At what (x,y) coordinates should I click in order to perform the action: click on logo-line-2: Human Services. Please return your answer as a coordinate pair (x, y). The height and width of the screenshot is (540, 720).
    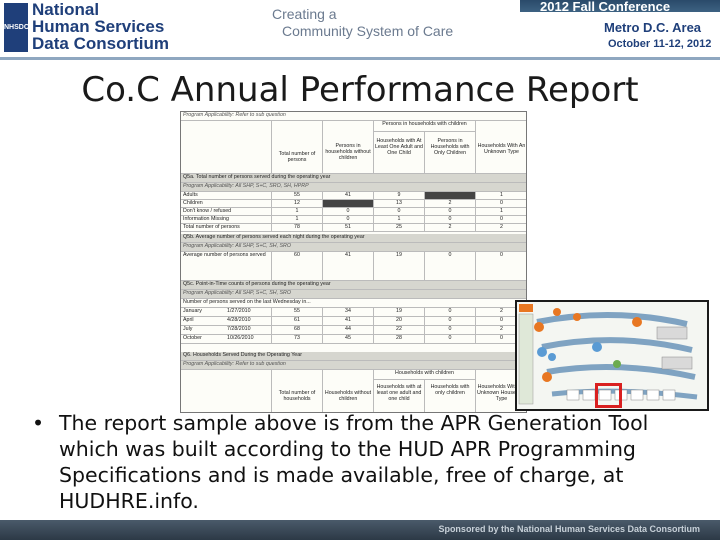
    Looking at the image, I should click on (98, 26).